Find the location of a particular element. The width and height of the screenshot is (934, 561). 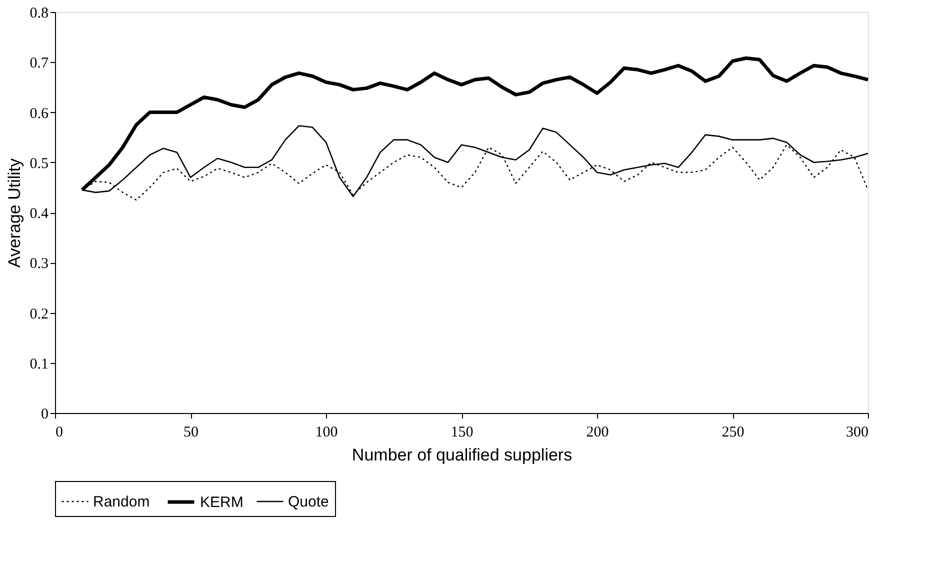

y-tick-label: 0.7 is located at coordinates (39, 64).